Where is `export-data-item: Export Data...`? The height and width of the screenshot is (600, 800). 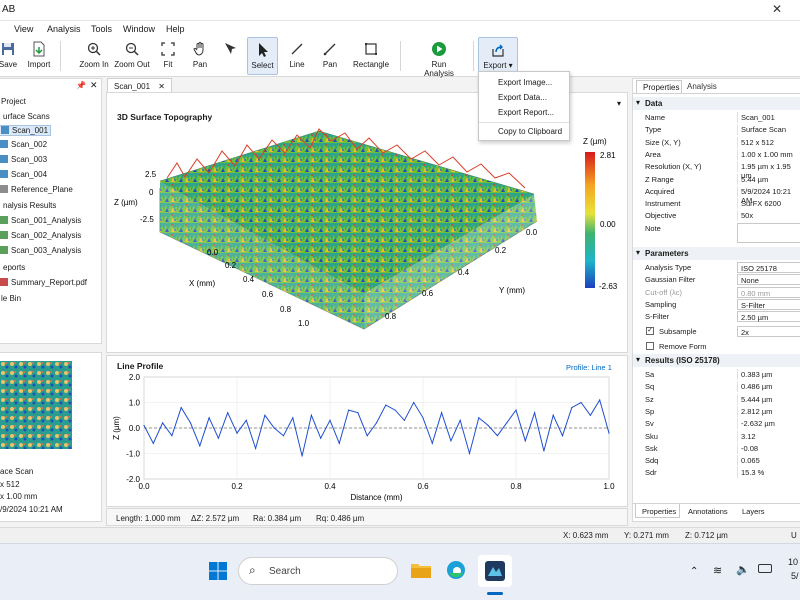 export-data-item: Export Data... is located at coordinates (522, 97).